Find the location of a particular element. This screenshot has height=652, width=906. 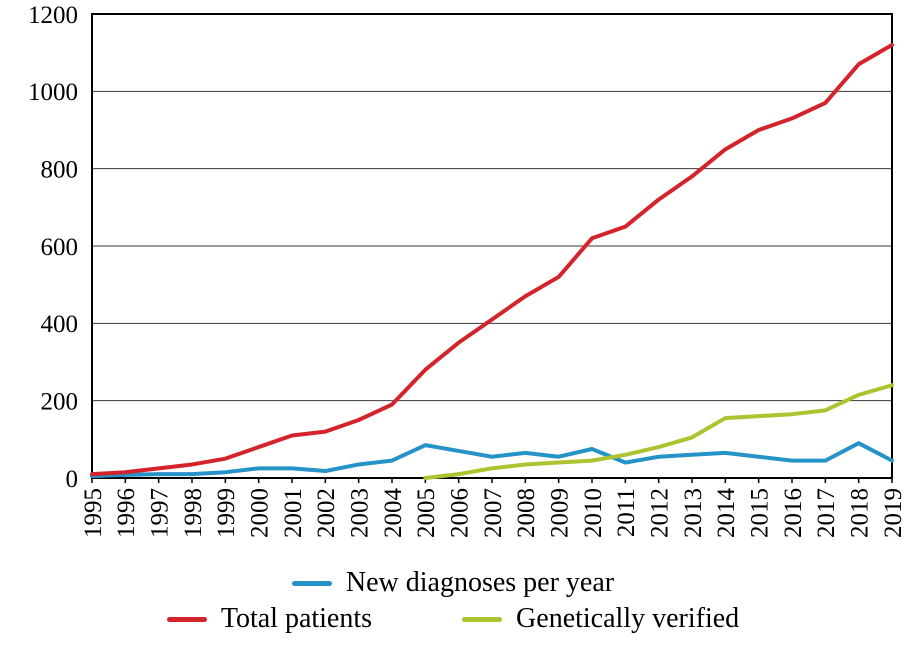

x-tick-label: 2006 is located at coordinates (459, 513).